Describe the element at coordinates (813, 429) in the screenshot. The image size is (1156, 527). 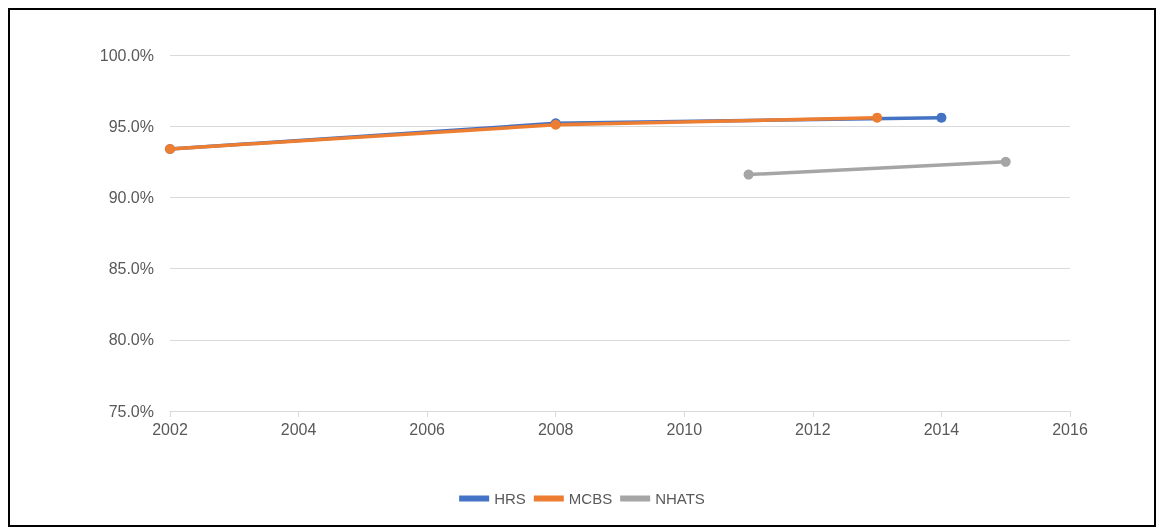
I see `x-tick-label: 2012` at that location.